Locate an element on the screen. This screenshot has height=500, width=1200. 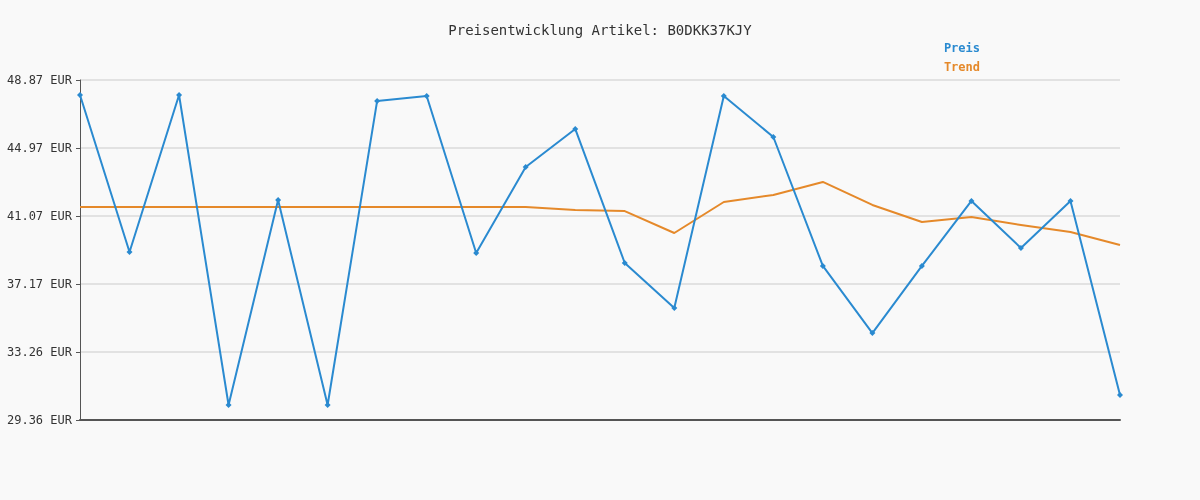
y-tick-label: 37.17 EUR is located at coordinates (39, 283).